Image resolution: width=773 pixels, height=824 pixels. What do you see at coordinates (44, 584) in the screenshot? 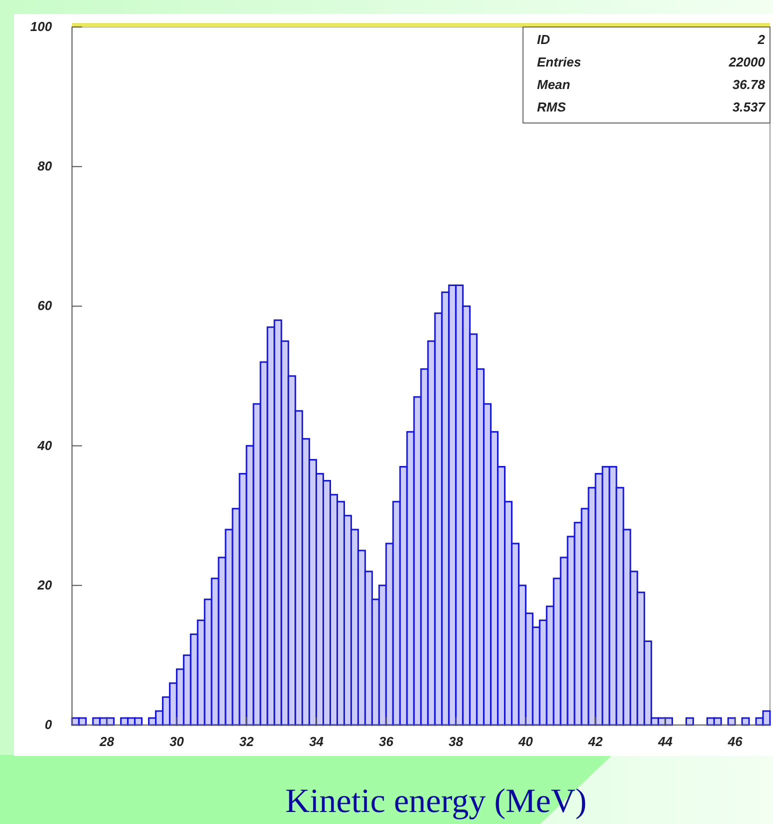
I see `y-tick-label: 20` at bounding box center [44, 584].